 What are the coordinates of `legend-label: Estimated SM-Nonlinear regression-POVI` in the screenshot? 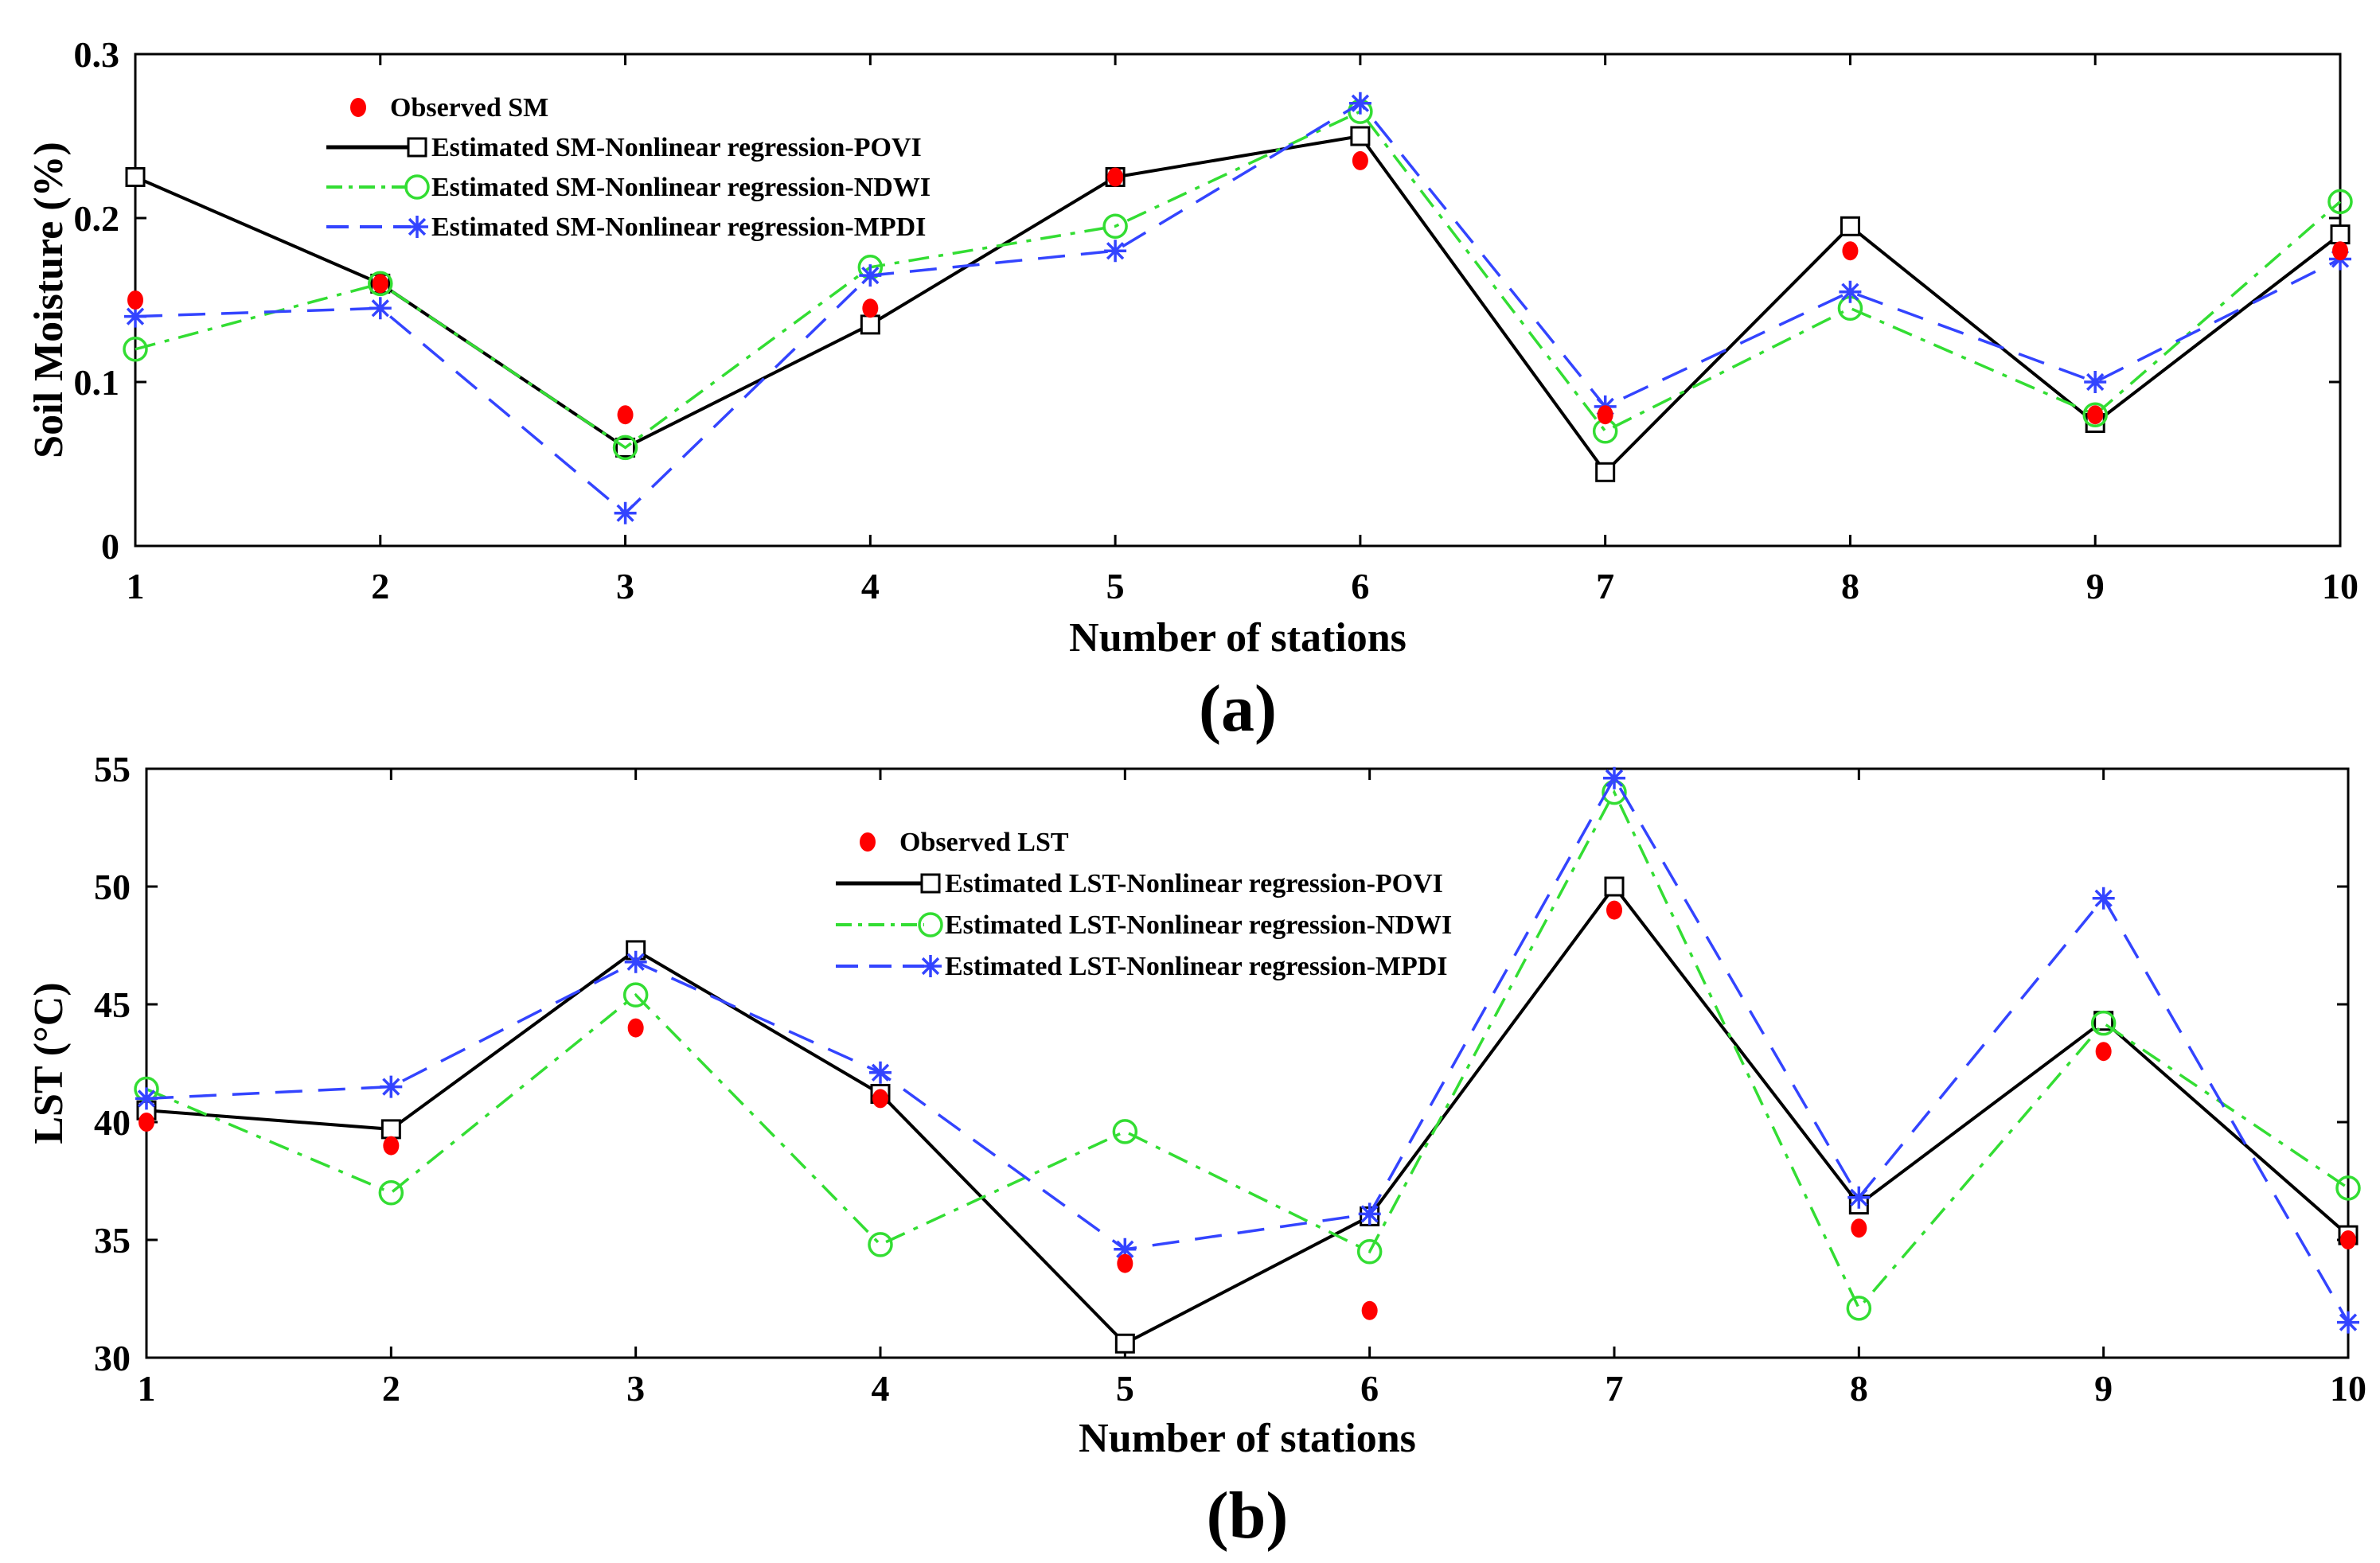 It's located at (676, 147).